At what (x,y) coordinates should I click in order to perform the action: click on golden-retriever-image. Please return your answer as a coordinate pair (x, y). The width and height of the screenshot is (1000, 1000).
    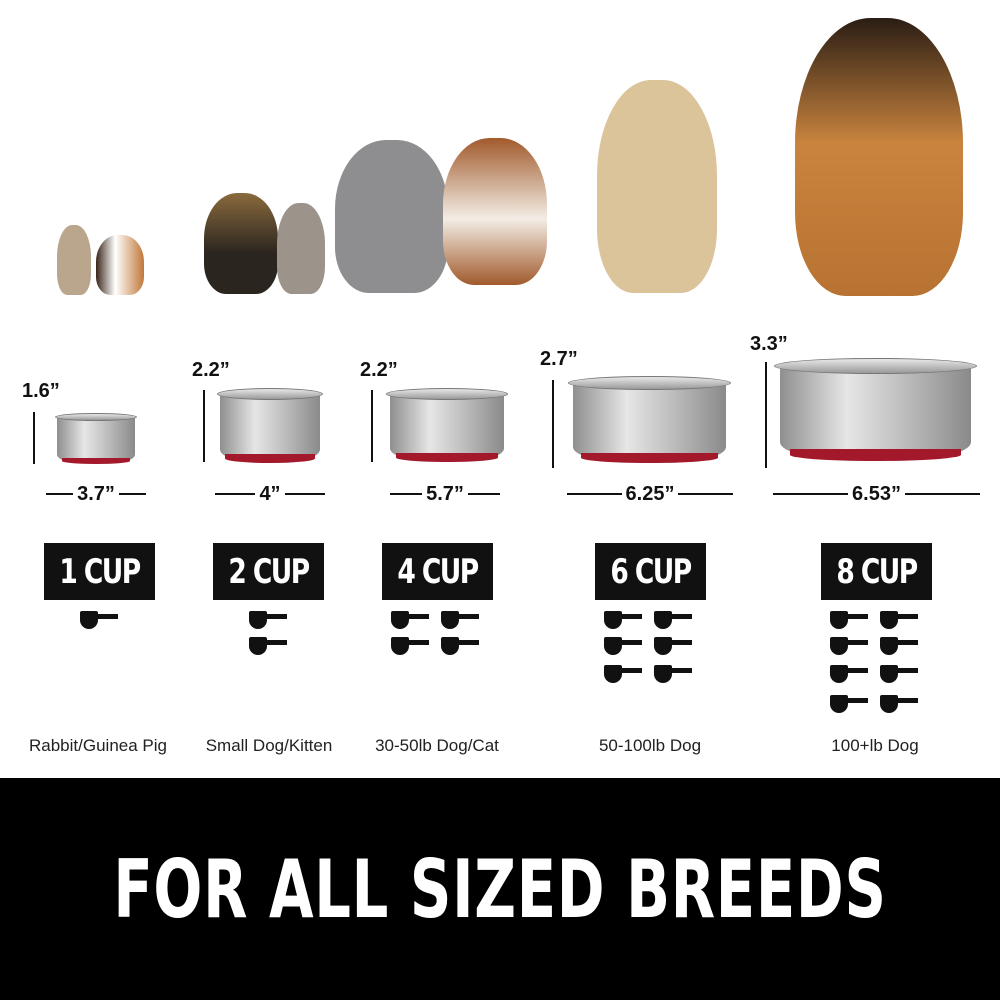
    Looking at the image, I should click on (657, 186).